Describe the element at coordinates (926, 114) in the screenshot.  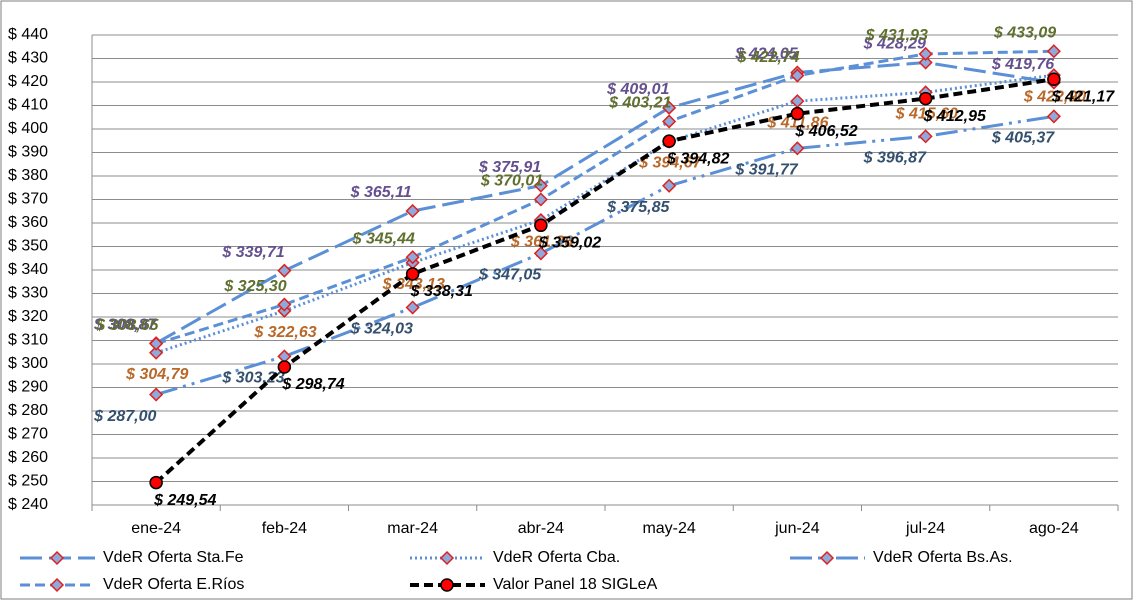
I see `data-label: $ 415,60` at that location.